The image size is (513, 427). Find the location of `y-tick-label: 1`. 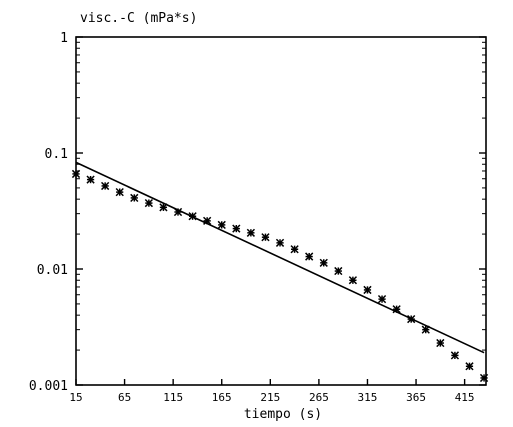

y-tick-label: 1 is located at coordinates (64, 38).